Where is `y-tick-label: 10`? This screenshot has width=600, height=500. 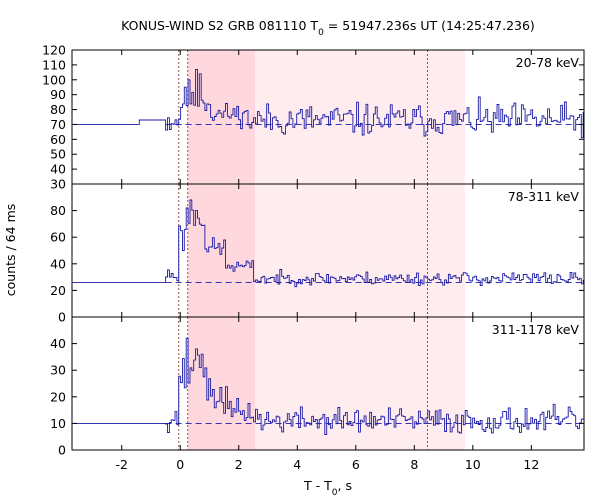 y-tick-label: 10 is located at coordinates (58, 423).